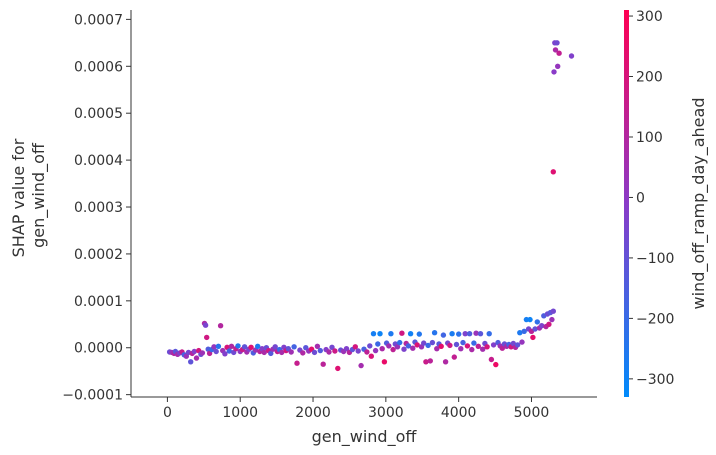 The image size is (716, 455). Describe the element at coordinates (313, 413) in the screenshot. I see `x-tick-label: 2000` at that location.